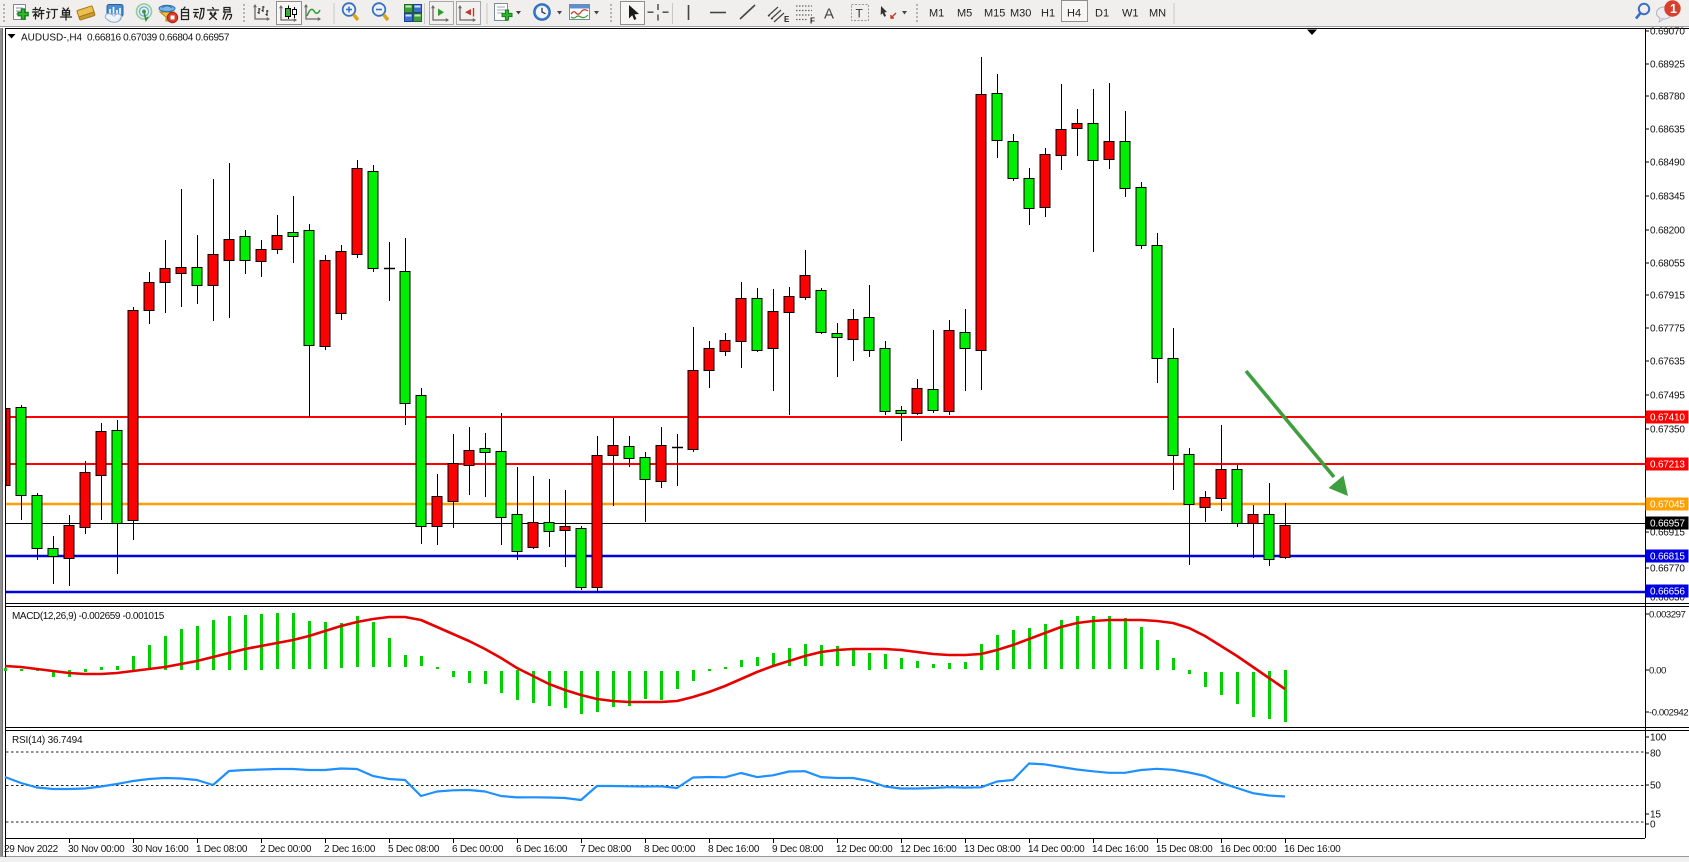 This screenshot has width=1689, height=862. Describe the element at coordinates (1667, 418) in the screenshot. I see `svg-text: 0.67410` at that location.